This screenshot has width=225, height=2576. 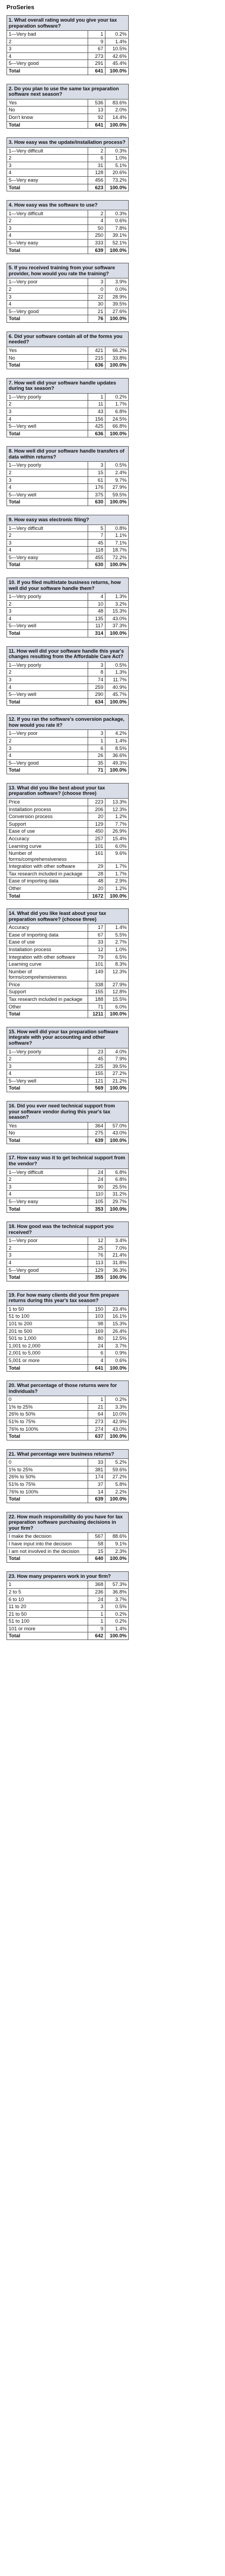 I want to click on answer-percent: 59.6%, so click(x=117, y=1469).